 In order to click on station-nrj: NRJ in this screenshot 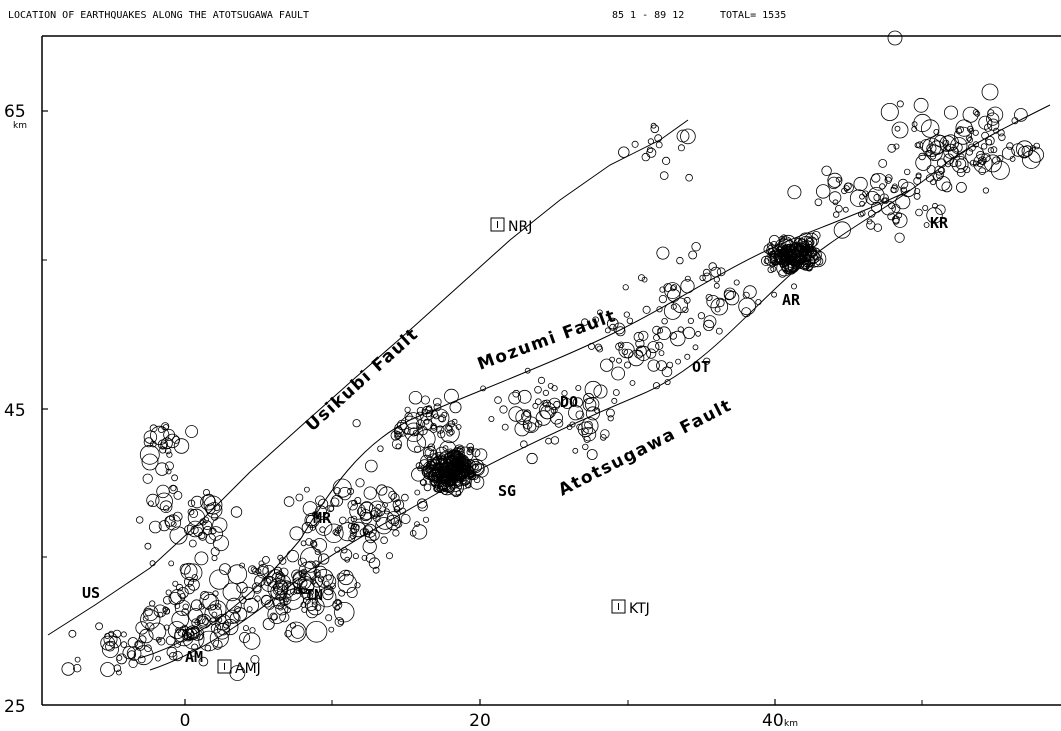, I will do `click(511, 226)`.